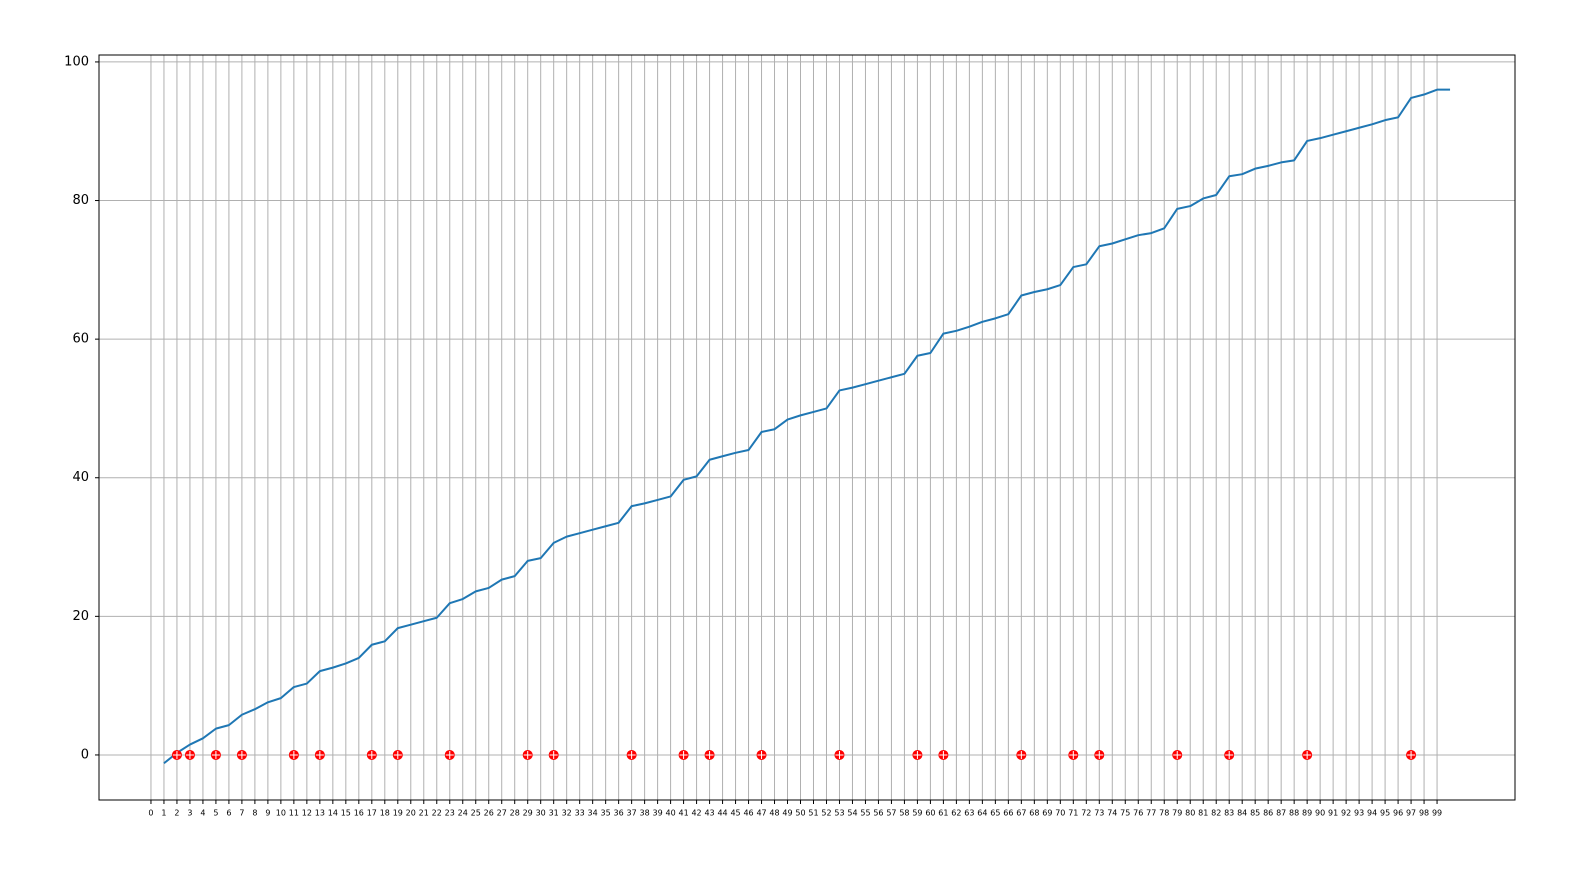 This screenshot has width=1585, height=873. Describe the element at coordinates (346, 813) in the screenshot. I see `x-tick-label: 15` at that location.